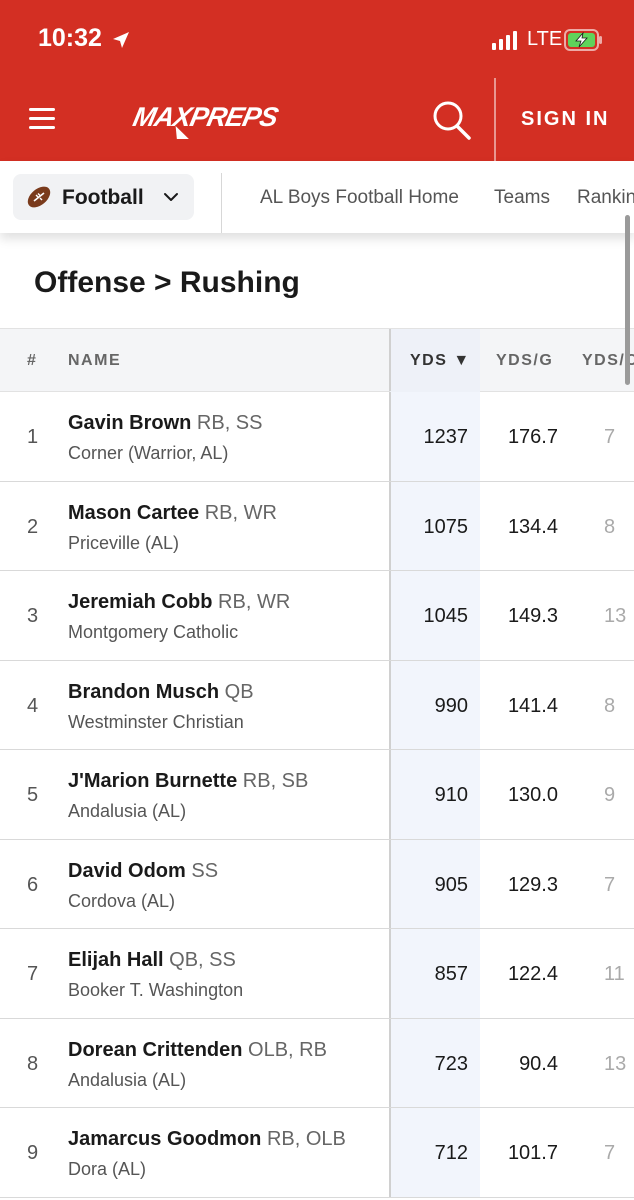 The image size is (634, 1200). I want to click on football-icon, so click(39, 197).